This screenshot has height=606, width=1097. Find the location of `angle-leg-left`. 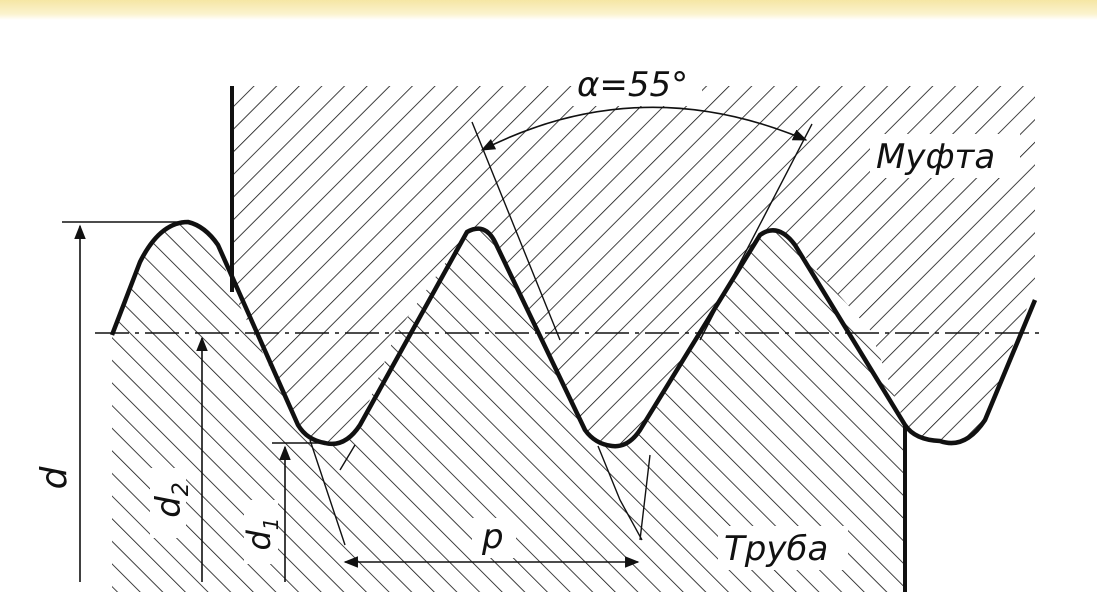

angle-leg-left is located at coordinates (516, 231).